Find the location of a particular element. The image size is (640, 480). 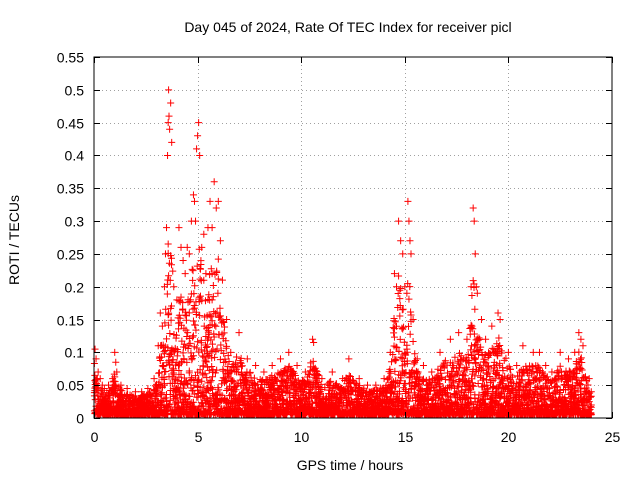

y-tick-label: 0.5 is located at coordinates (75, 91).